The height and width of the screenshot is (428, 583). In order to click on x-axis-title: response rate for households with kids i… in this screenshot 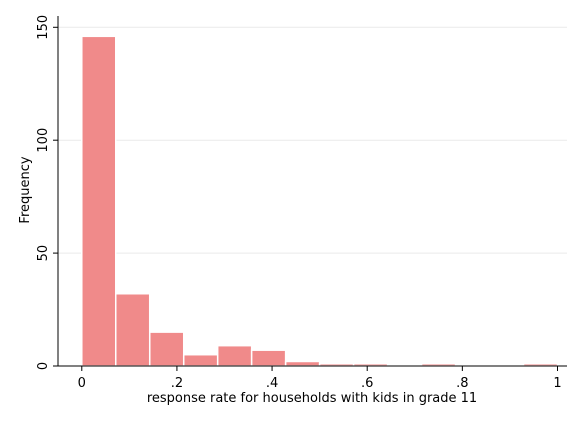, I will do `click(312, 398)`.